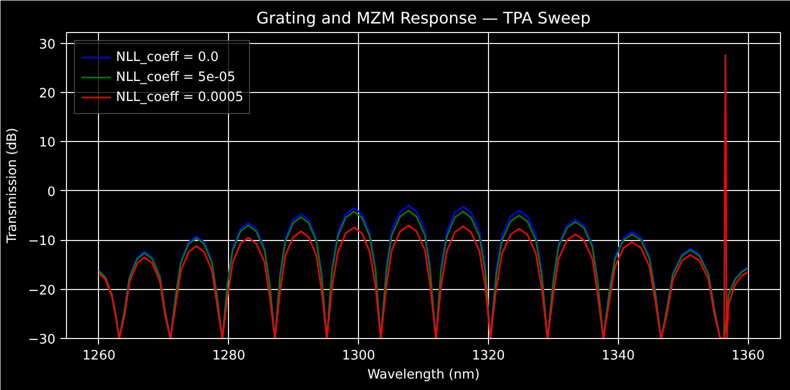 This screenshot has width=790, height=390. What do you see at coordinates (42, 340) in the screenshot?
I see `y-tick-label: −30` at bounding box center [42, 340].